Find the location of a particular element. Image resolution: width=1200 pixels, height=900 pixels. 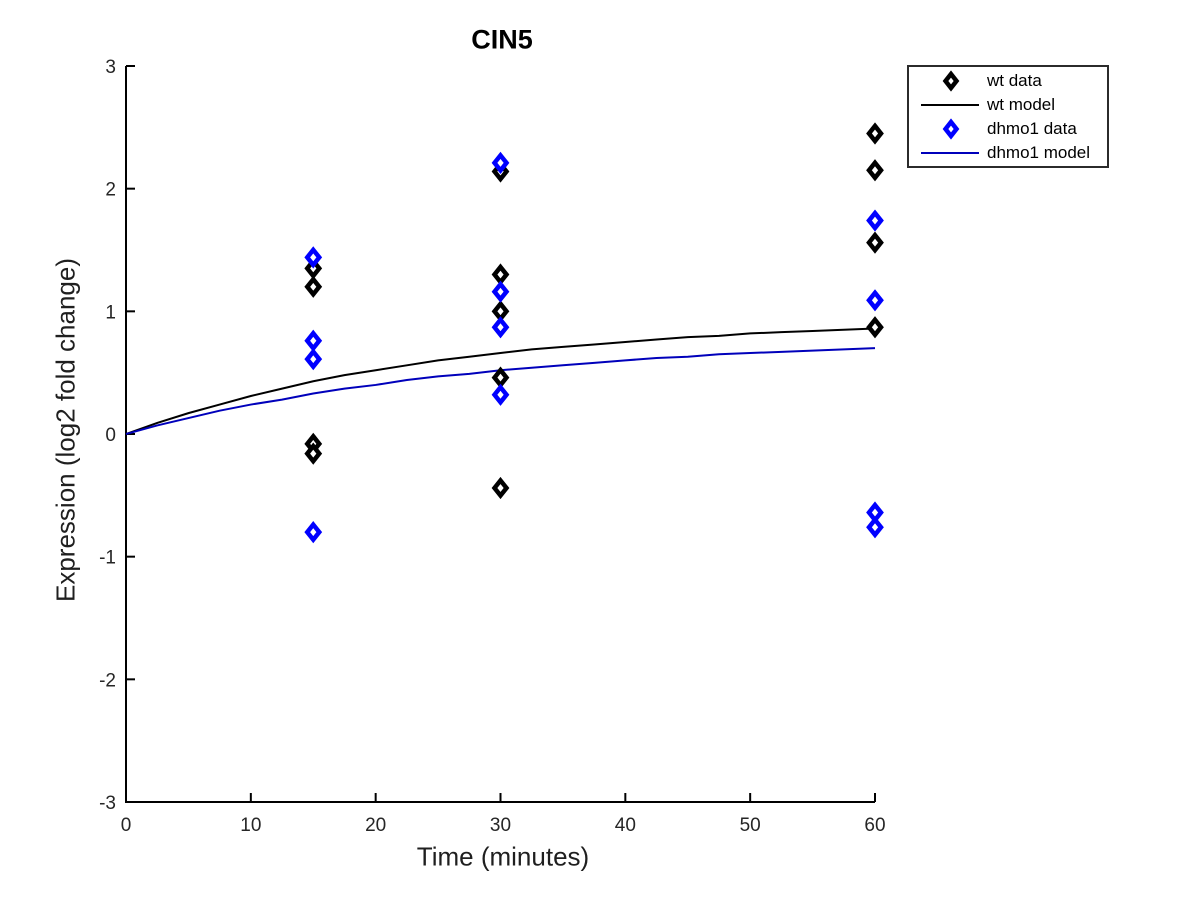

wt-model-line is located at coordinates (500, 381).